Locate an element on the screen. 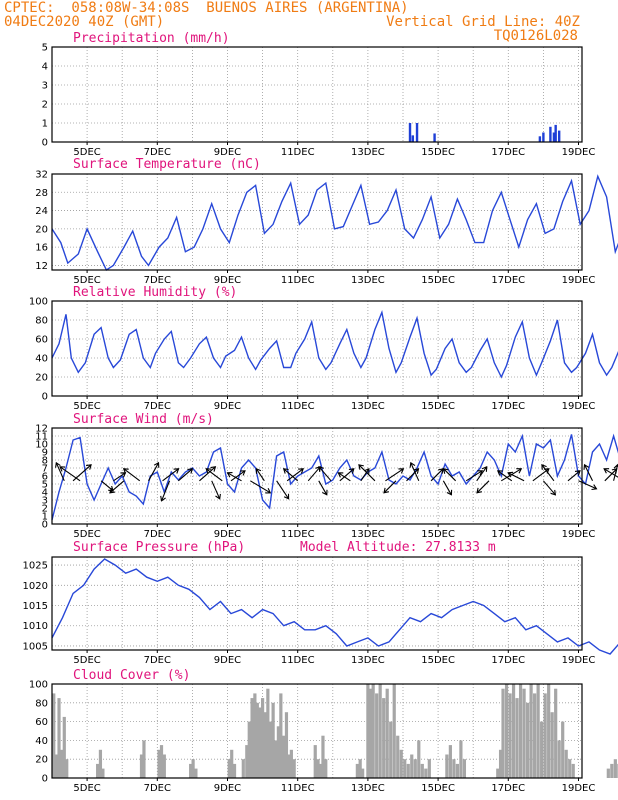 The height and width of the screenshot is (800, 618). header-run-time: 04DEC2020 40Z (GMT) is located at coordinates (84, 22).